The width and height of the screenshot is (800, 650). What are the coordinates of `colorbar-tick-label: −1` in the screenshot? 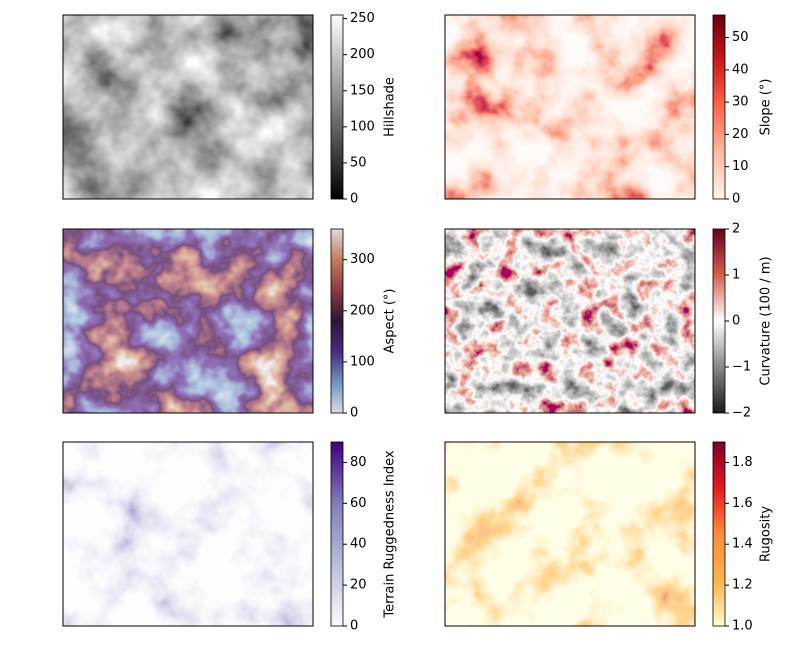 It's located at (741, 367).